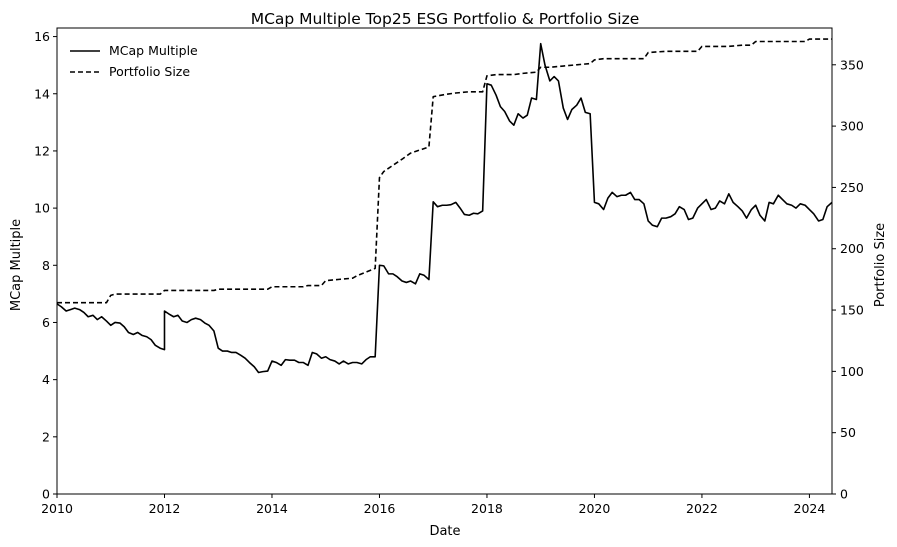 This screenshot has width=897, height=547. Describe the element at coordinates (852, 371) in the screenshot. I see `right-y-tick-label: 100` at that location.